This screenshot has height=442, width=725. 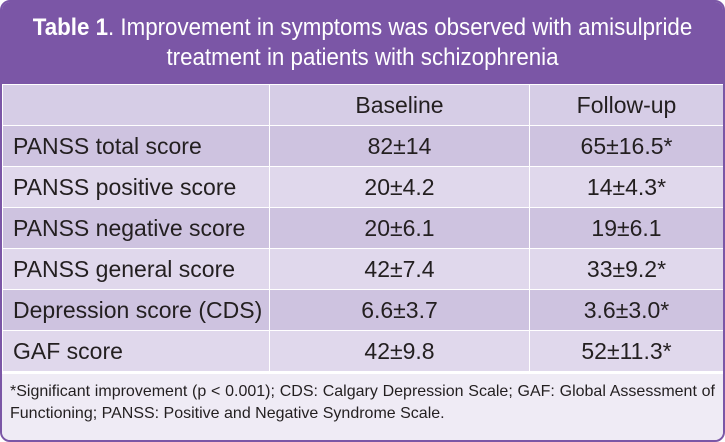 What do you see at coordinates (400, 310) in the screenshot?
I see `row-baseline: 6.6±3.7` at bounding box center [400, 310].